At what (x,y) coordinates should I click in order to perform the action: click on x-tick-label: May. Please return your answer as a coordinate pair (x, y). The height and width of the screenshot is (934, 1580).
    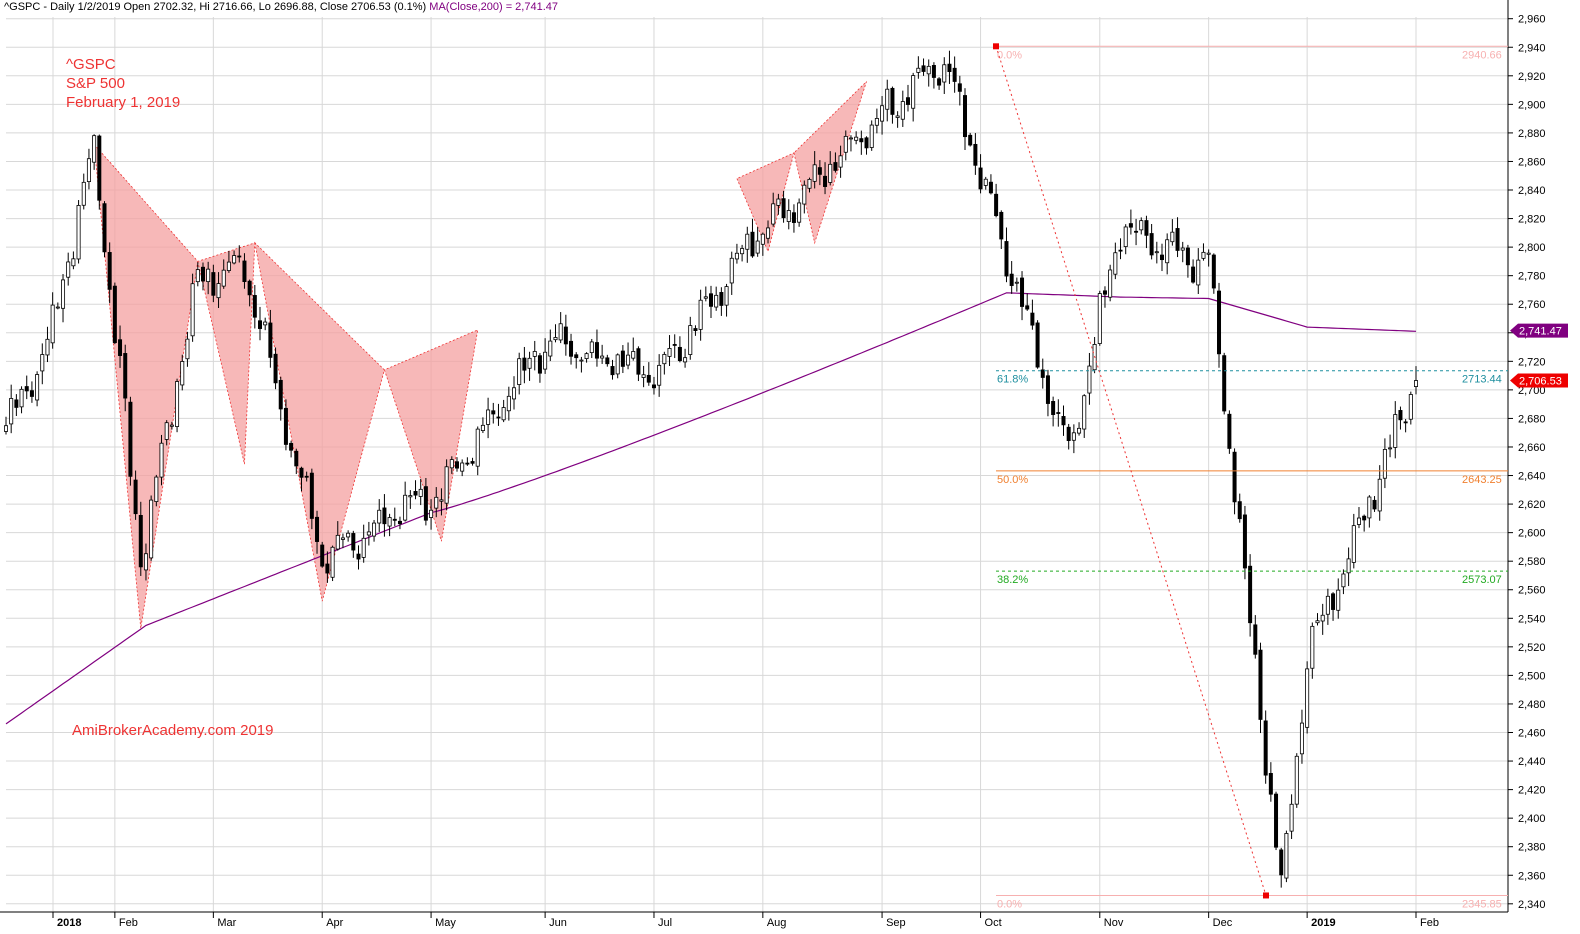
    Looking at the image, I should click on (445, 923).